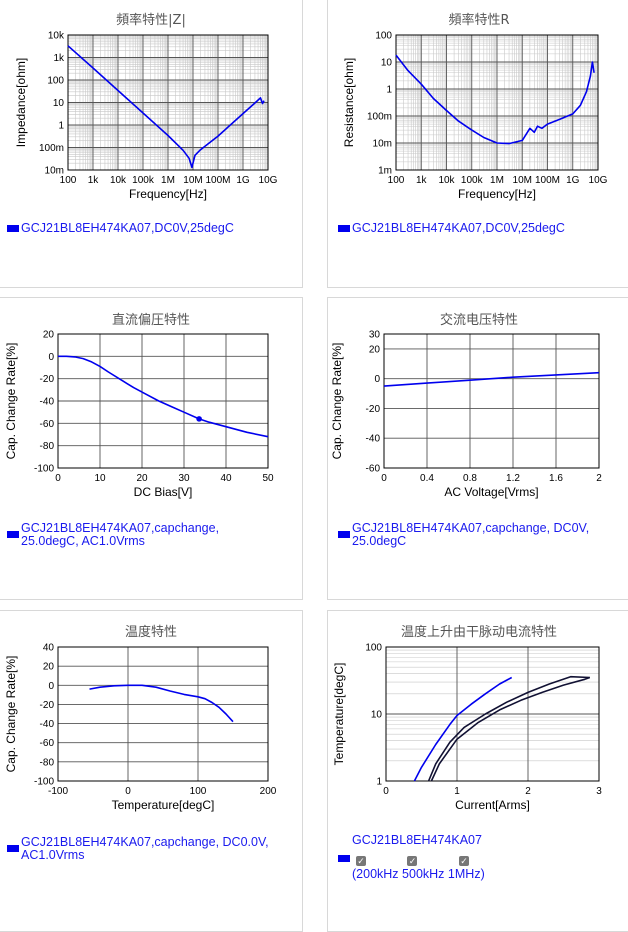 Image resolution: width=628 pixels, height=932 pixels. What do you see at coordinates (142, 478) in the screenshot?
I see `x-tick-label: 20` at bounding box center [142, 478].